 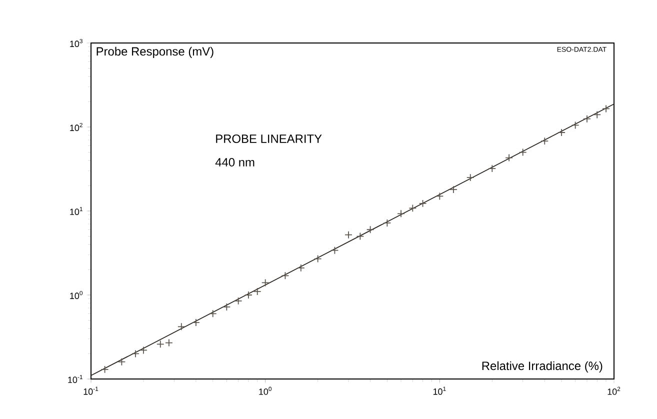 I want to click on text: PROBE LINEARITY, so click(x=269, y=138).